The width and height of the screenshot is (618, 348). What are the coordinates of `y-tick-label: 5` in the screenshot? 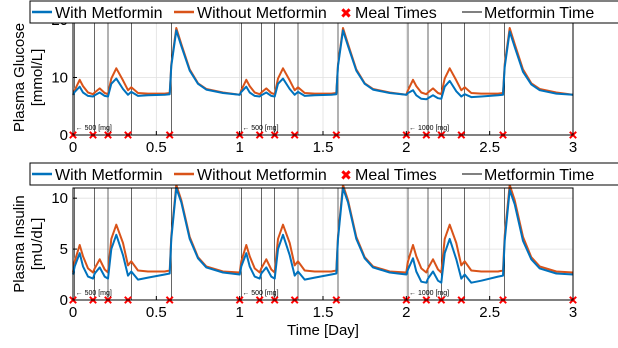 It's located at (64, 249).